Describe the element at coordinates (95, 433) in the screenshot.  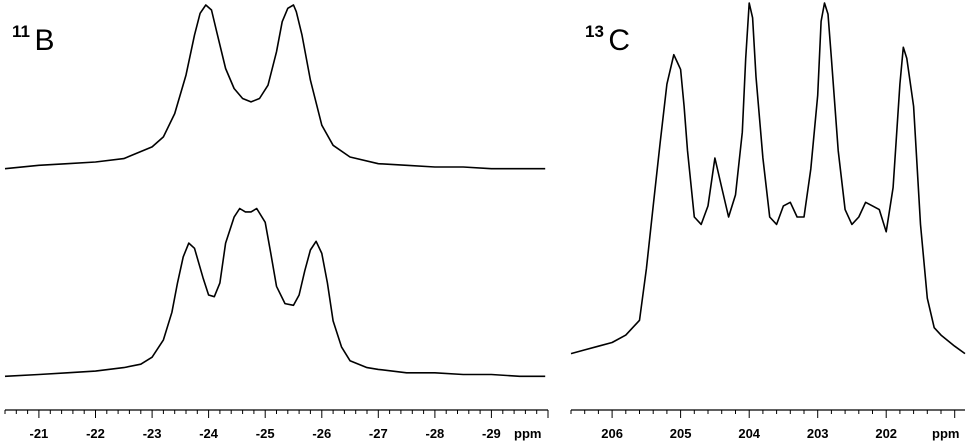
I see `boron-tick-label: -22` at that location.